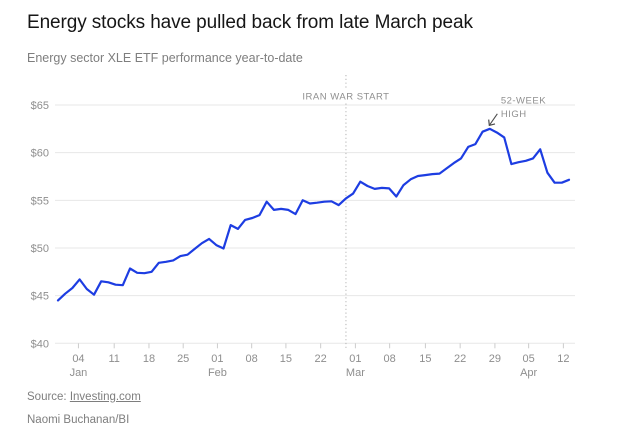  I want to click on y-axis-label: $50, so click(40, 249).